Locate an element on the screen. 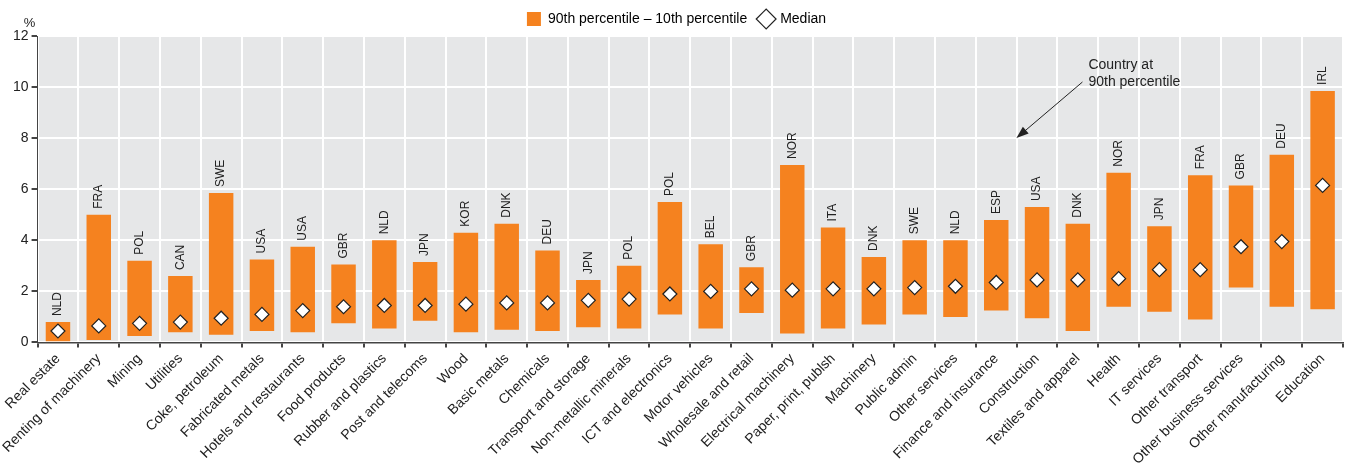 This screenshot has width=1353, height=471. data-label: ESP is located at coordinates (995, 201).